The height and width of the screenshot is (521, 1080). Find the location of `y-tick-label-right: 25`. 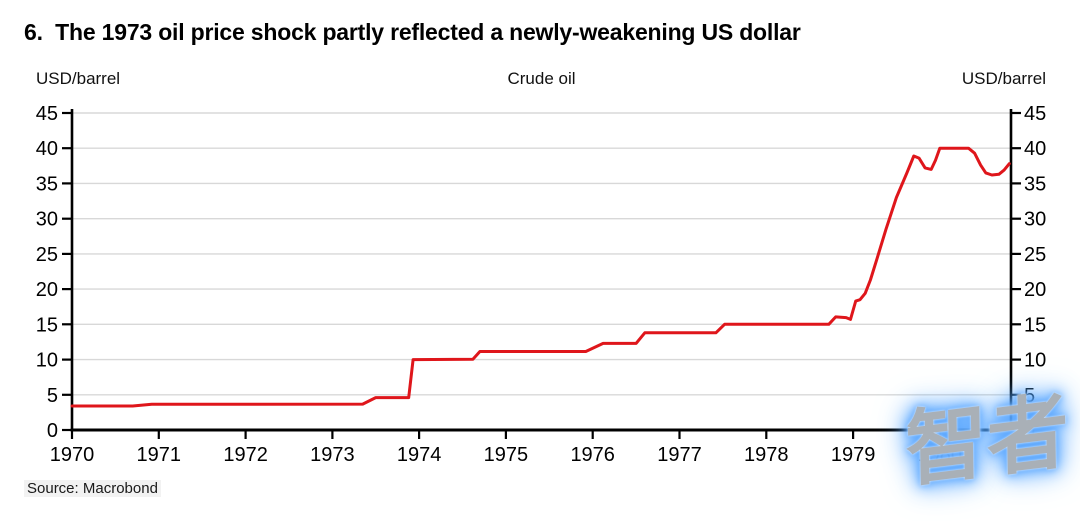

y-tick-label-right: 25 is located at coordinates (1035, 255).